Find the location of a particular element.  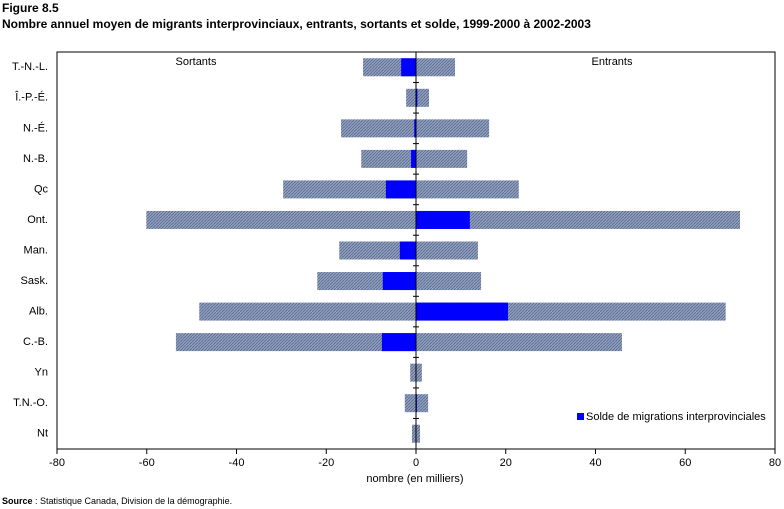

y-tick-label: Î.-P.-É. is located at coordinates (31, 97).